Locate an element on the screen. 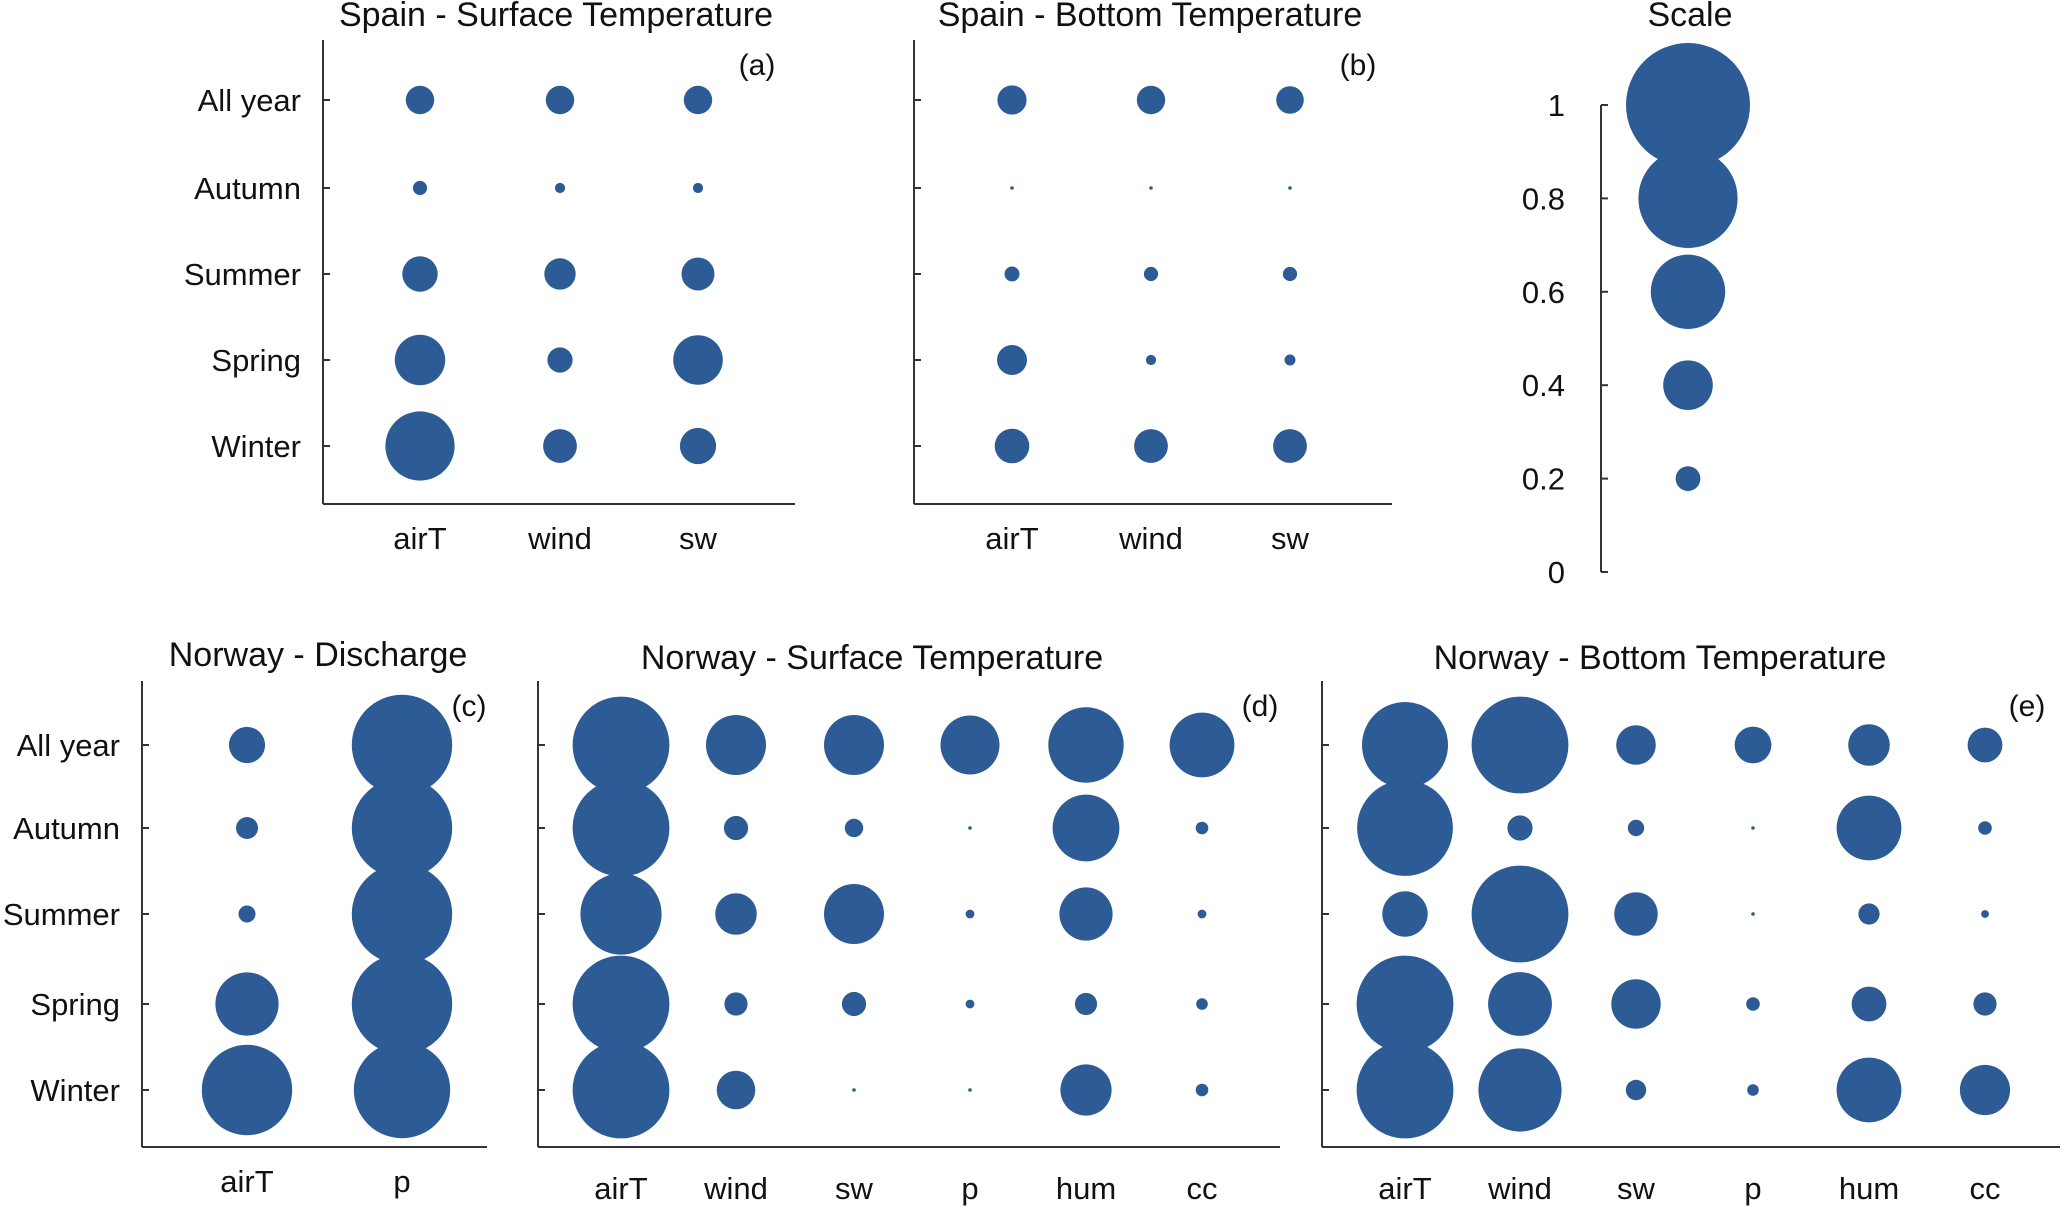  panel-label: (c) is located at coordinates (469, 706).